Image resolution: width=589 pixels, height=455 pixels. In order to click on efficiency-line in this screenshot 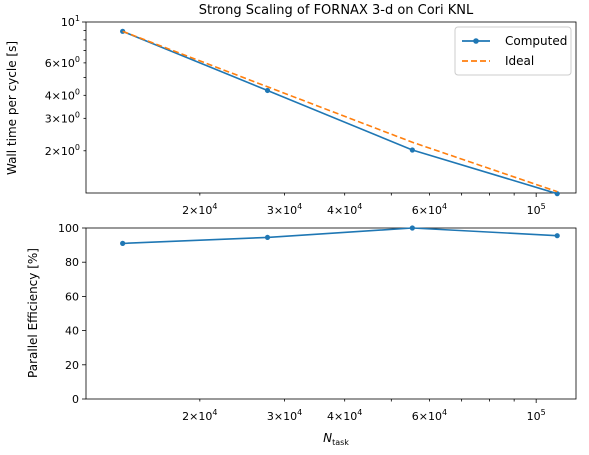, I will do `click(340, 236)`.